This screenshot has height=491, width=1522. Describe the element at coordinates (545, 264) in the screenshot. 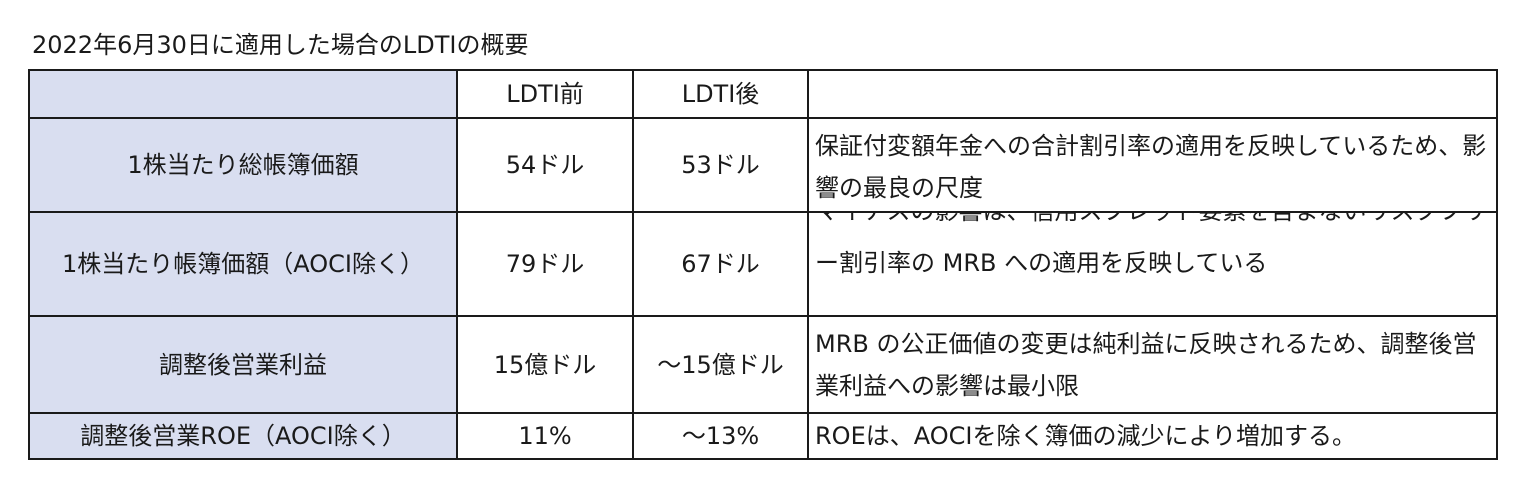

I see `row-before-value: 79ドル` at that location.